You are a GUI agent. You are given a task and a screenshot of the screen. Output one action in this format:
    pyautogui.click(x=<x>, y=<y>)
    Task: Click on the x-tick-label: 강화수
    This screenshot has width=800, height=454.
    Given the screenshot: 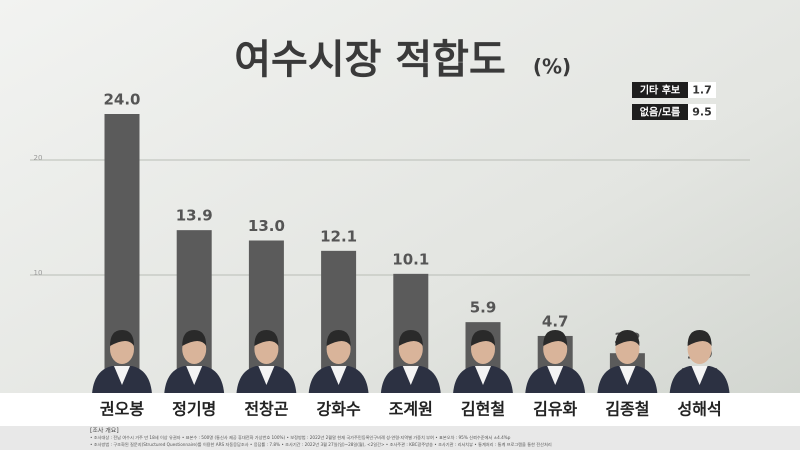 What is the action you would take?
    pyautogui.click(x=339, y=409)
    